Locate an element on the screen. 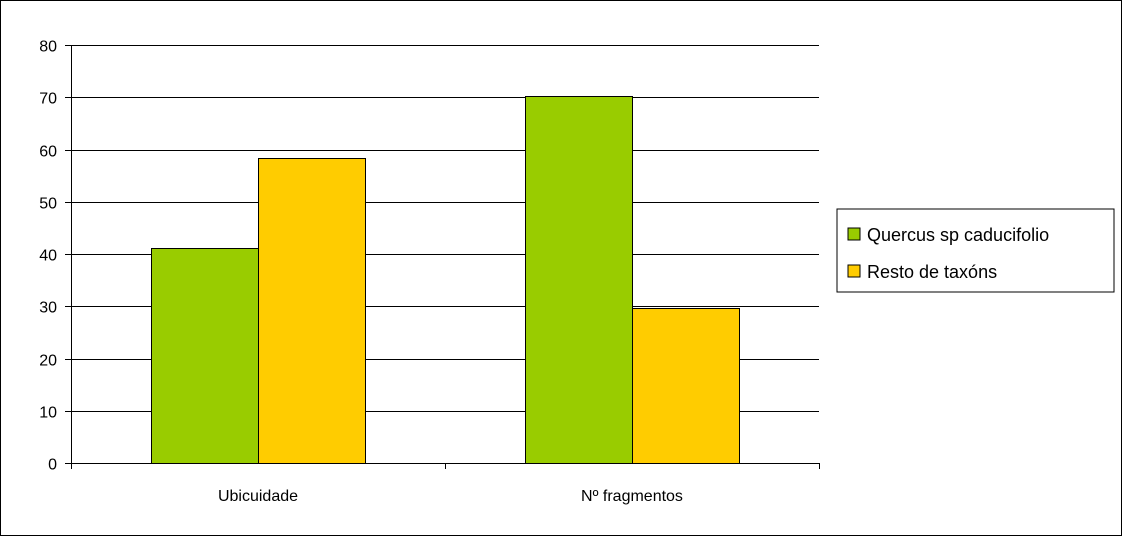 This screenshot has width=1122, height=536. y-axis-ticks: 0 10 20 30 40 50 60 70 80 is located at coordinates (55, 256).